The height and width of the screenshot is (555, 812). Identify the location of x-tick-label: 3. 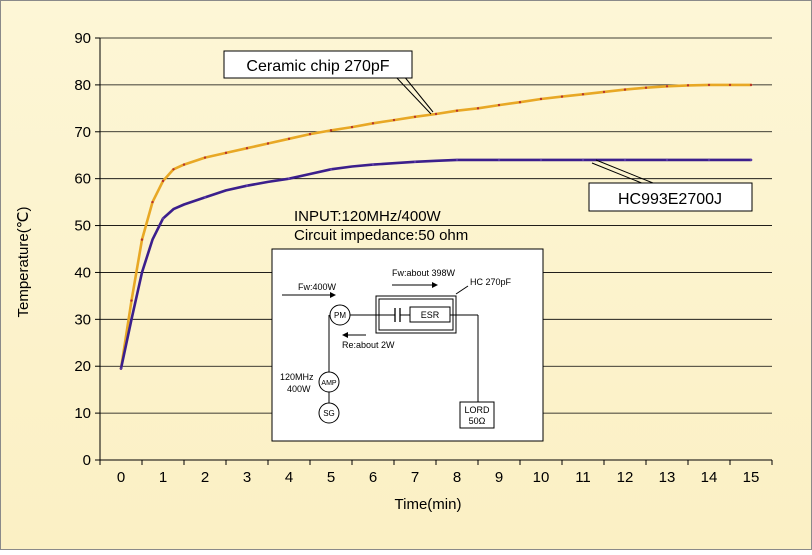
(247, 477).